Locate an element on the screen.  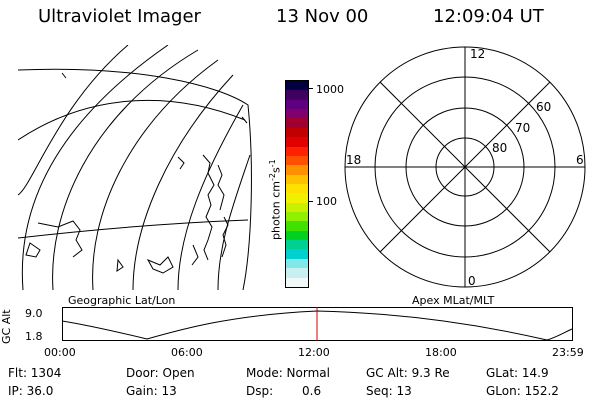
date-label: 13 Nov 00 is located at coordinates (322, 16).